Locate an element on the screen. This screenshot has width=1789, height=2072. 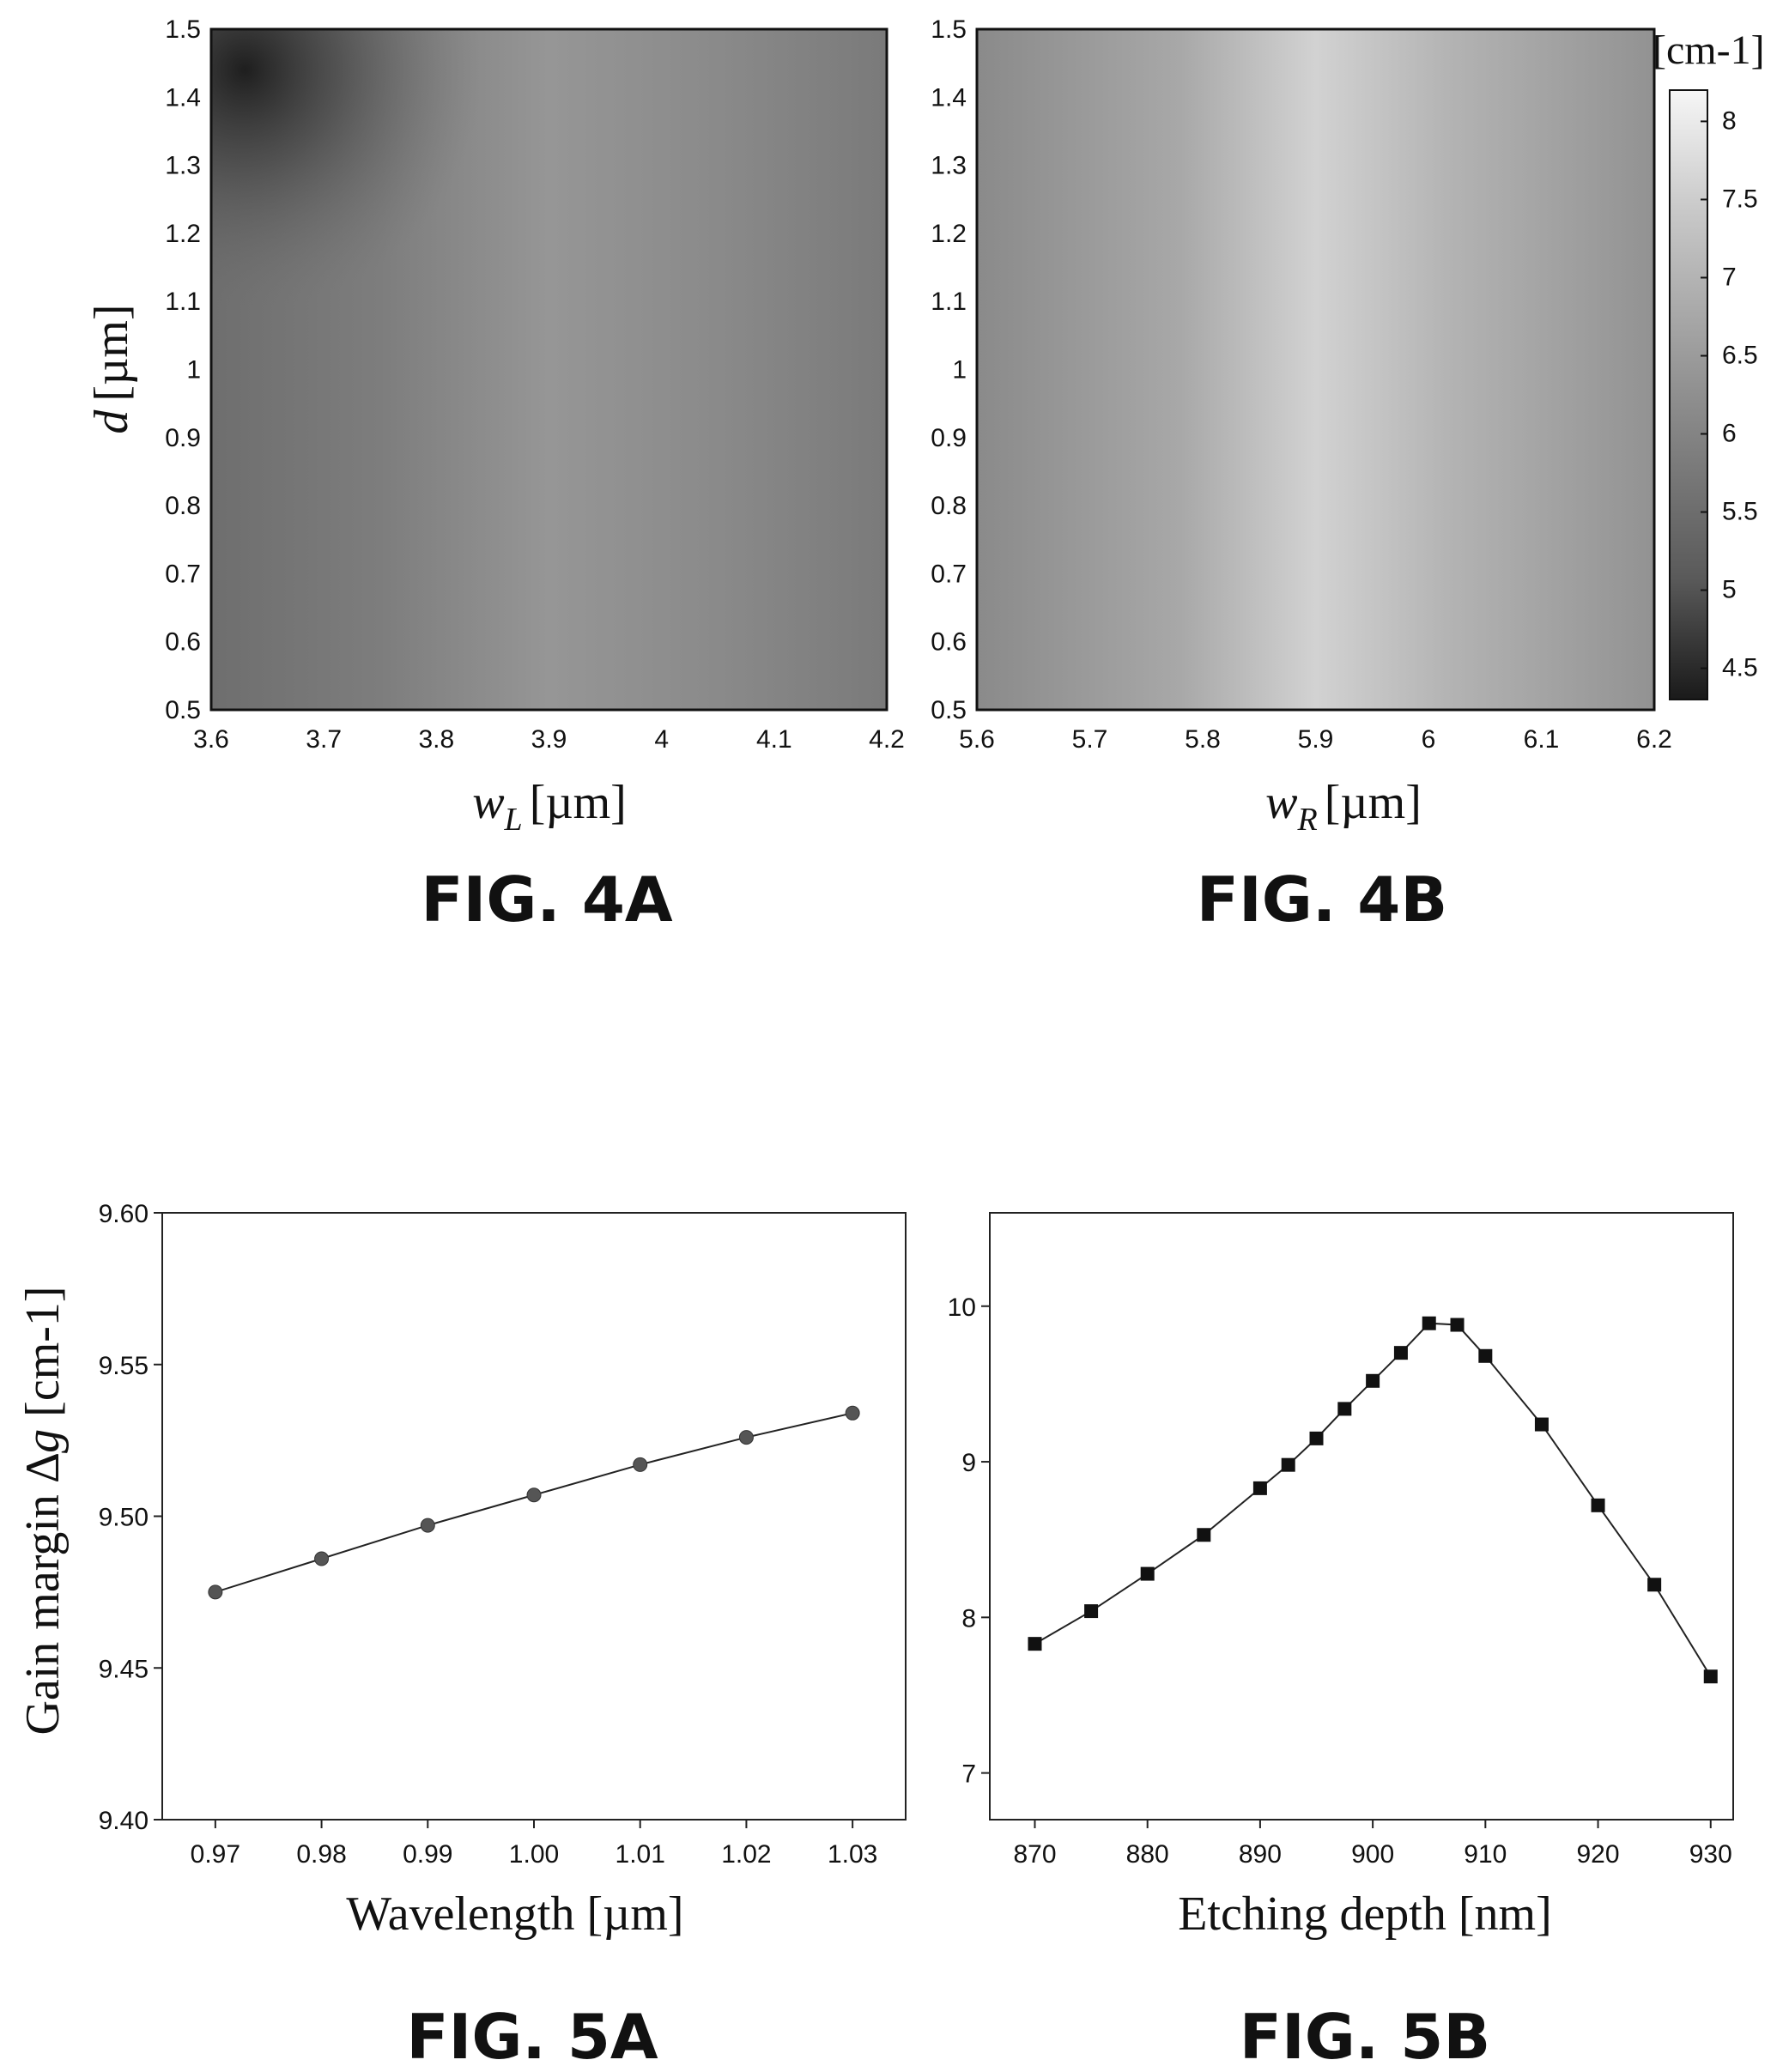
x-ticks-4b: 5.6 5.7 5.8 5.9 6 6.1 6.2 is located at coordinates (1315, 739).